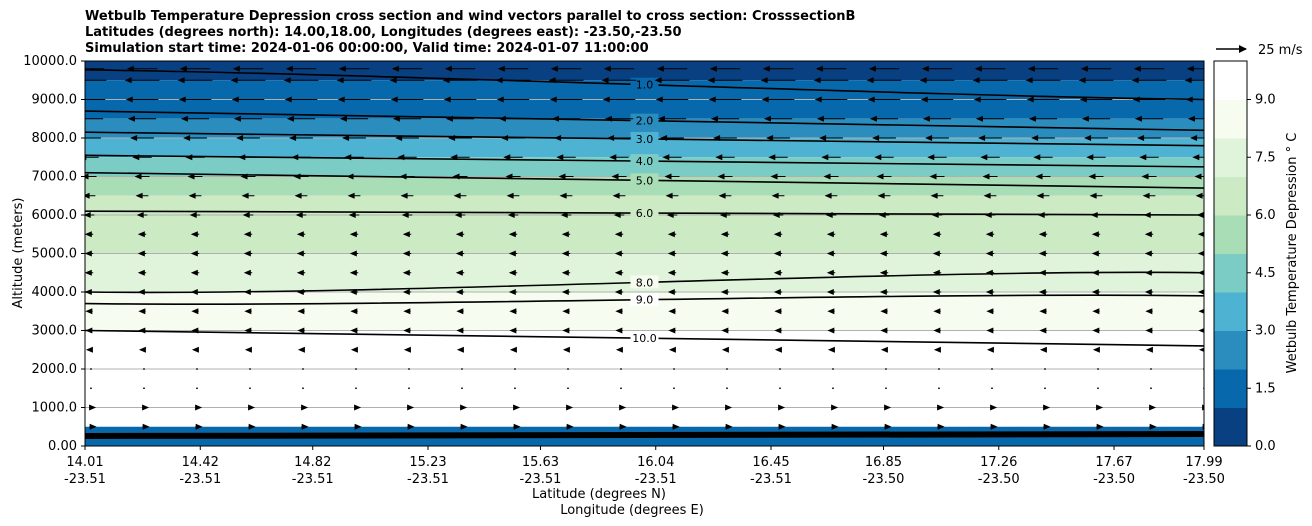 The image size is (1312, 526). Describe the element at coordinates (1230, 234) in the screenshot. I see `colorbar-segment` at that location.